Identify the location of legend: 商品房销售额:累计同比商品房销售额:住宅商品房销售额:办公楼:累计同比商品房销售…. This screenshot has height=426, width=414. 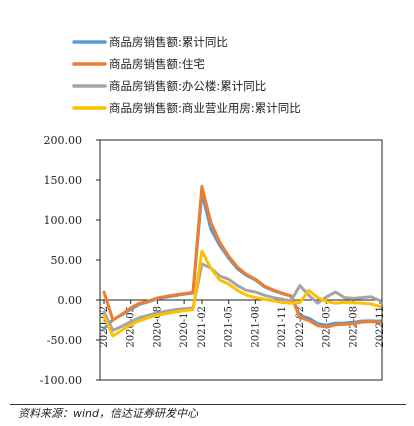
(186, 75).